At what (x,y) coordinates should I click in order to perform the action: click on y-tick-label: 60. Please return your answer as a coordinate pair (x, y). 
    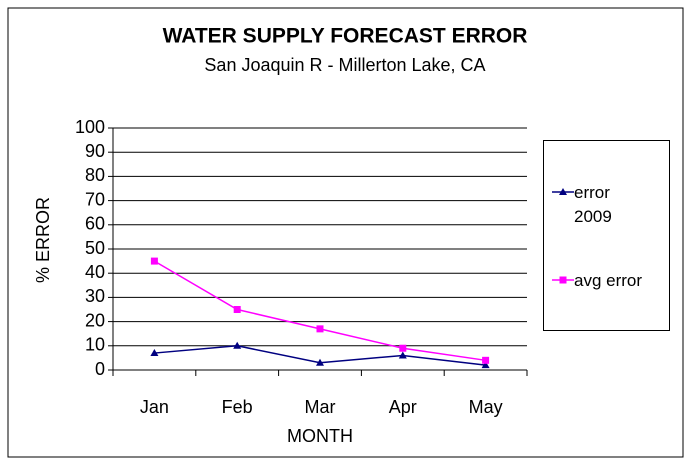
    Looking at the image, I should click on (95, 224).